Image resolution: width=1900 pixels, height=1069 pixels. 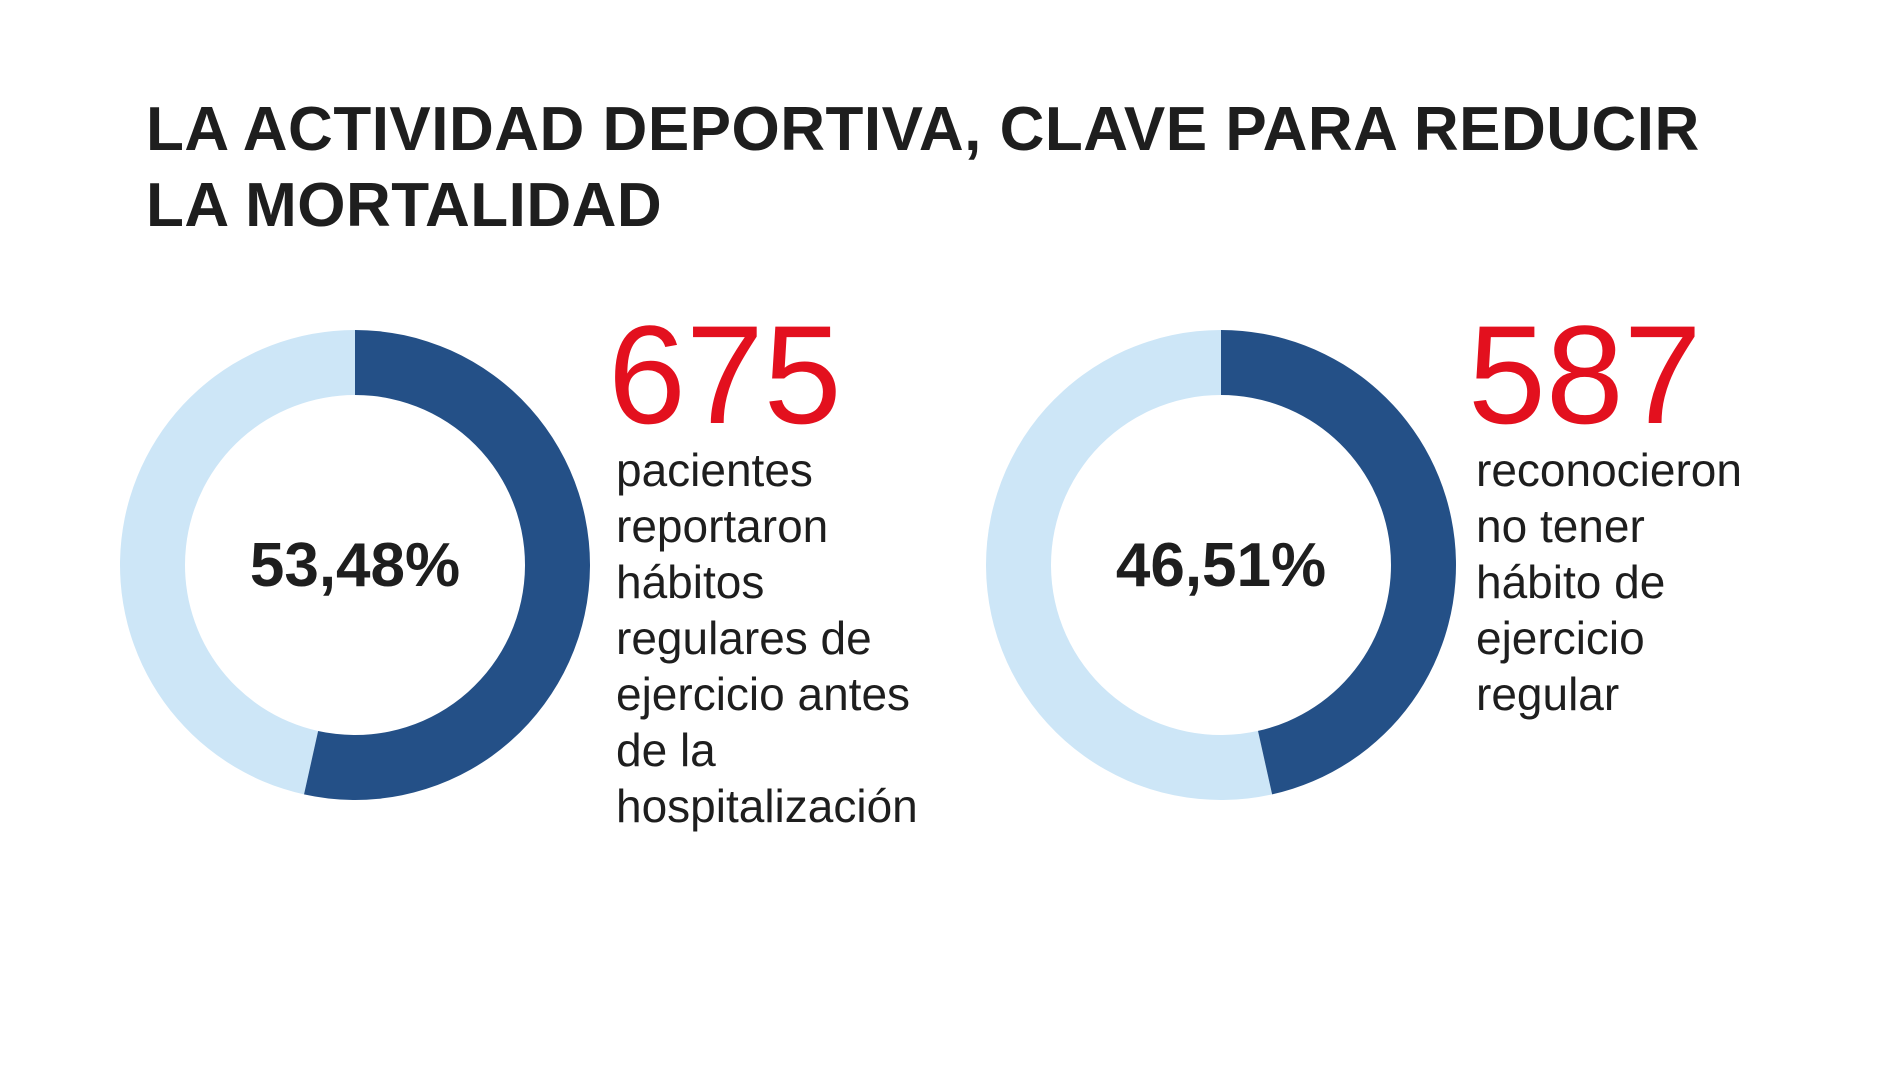 I want to click on stat-2-desc-line: ejercicio, so click(x=1560, y=638).